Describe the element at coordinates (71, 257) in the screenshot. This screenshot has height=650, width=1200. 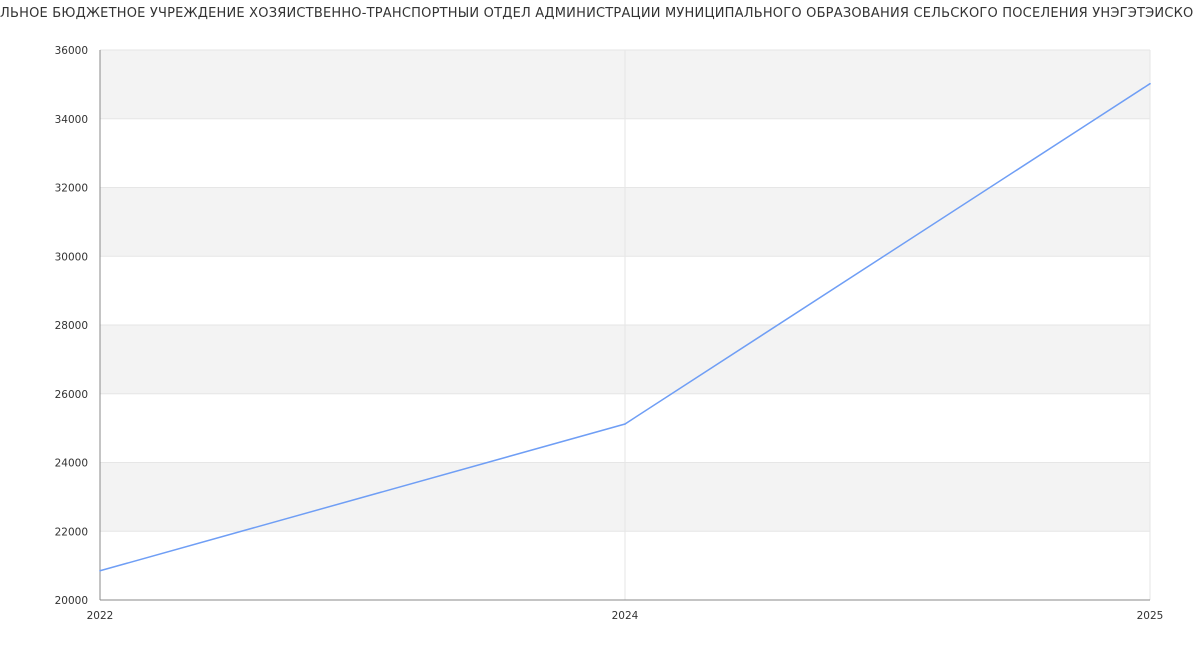
I see `y-tick-label: 30000` at that location.